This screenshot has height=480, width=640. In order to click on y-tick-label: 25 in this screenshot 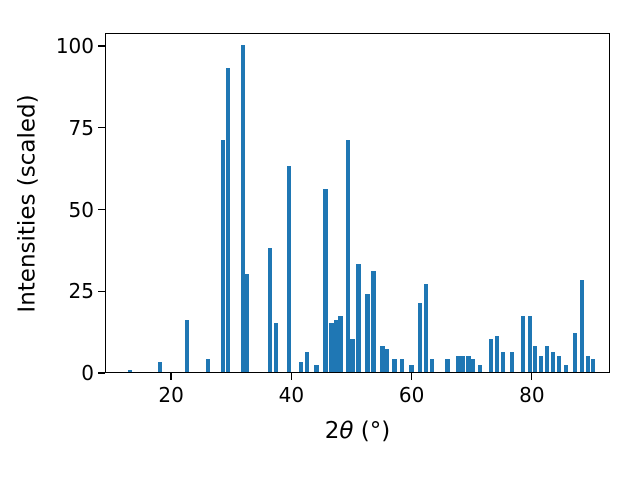, I will do `click(81, 291)`.